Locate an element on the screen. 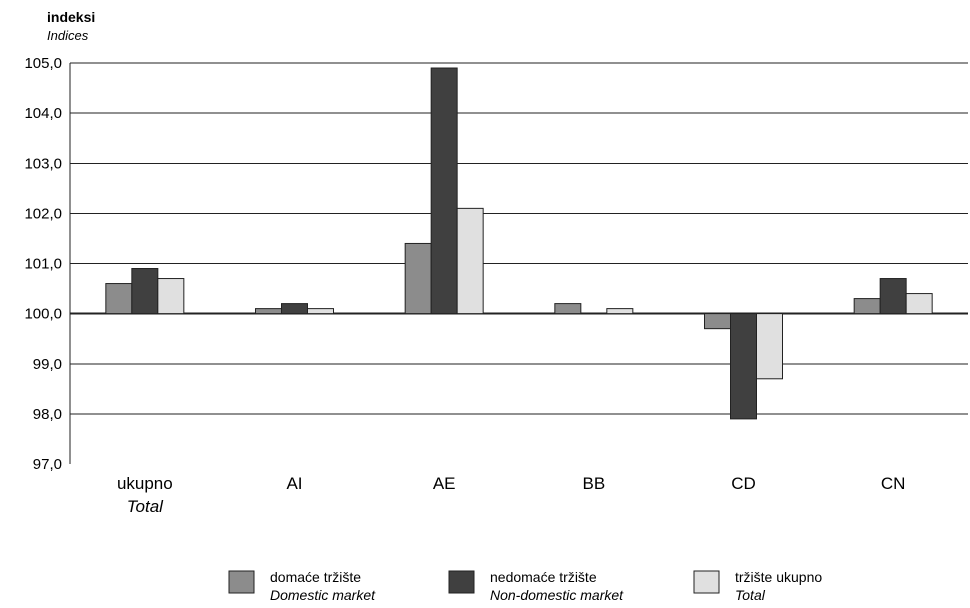  x-tick-sublabel: Total is located at coordinates (145, 506).